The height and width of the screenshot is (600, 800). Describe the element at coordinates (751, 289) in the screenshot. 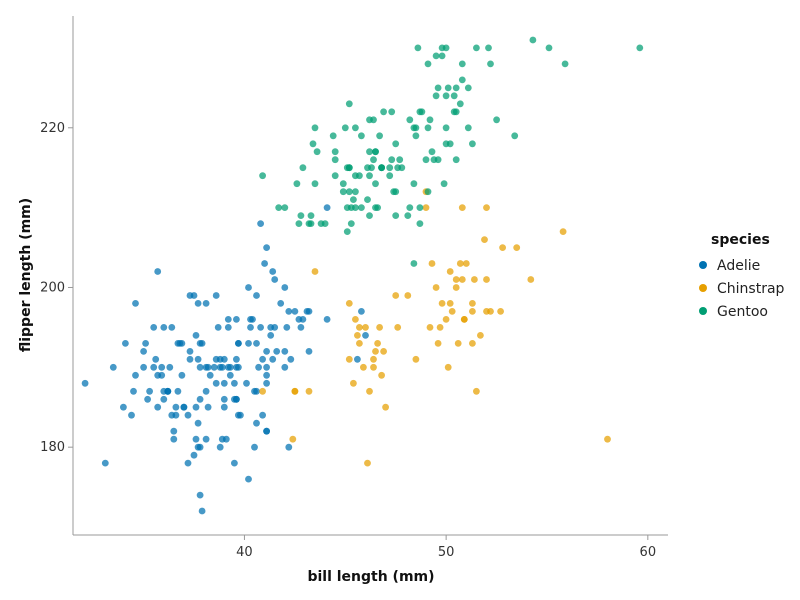

I see `legend-label: Chinstrap` at that location.